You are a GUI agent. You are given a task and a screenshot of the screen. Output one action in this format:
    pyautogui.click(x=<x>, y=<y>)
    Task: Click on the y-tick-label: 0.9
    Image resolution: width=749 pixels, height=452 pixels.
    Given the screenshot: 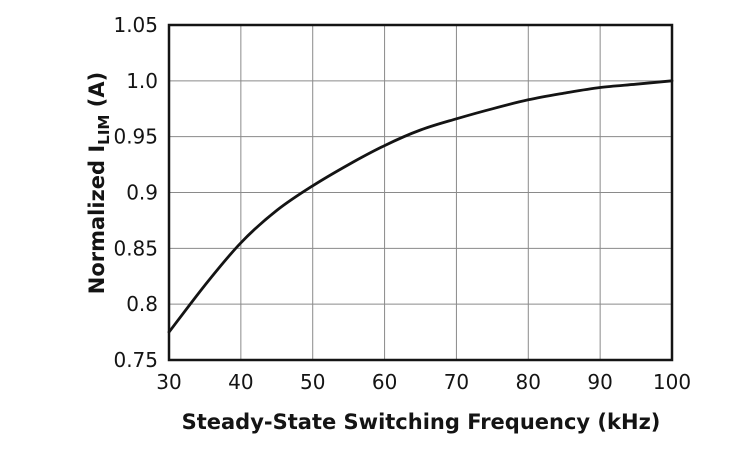 What is the action you would take?
    pyautogui.click(x=142, y=193)
    